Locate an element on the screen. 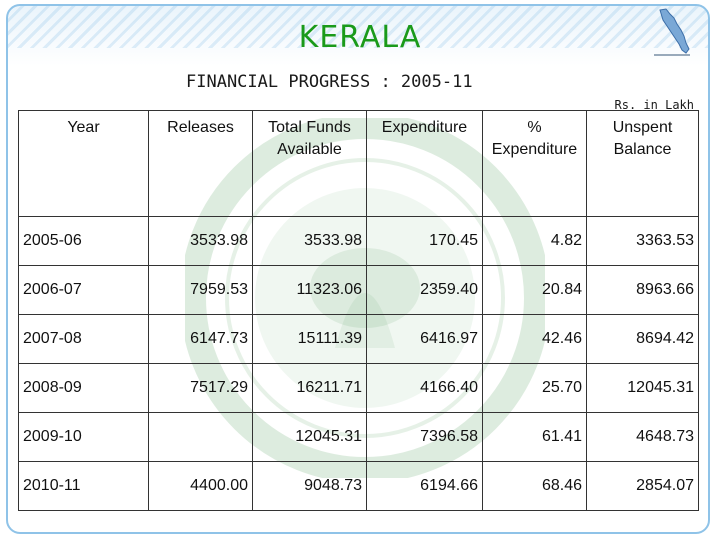 The height and width of the screenshot is (540, 720). col-header-releases: Releases is located at coordinates (200, 163).